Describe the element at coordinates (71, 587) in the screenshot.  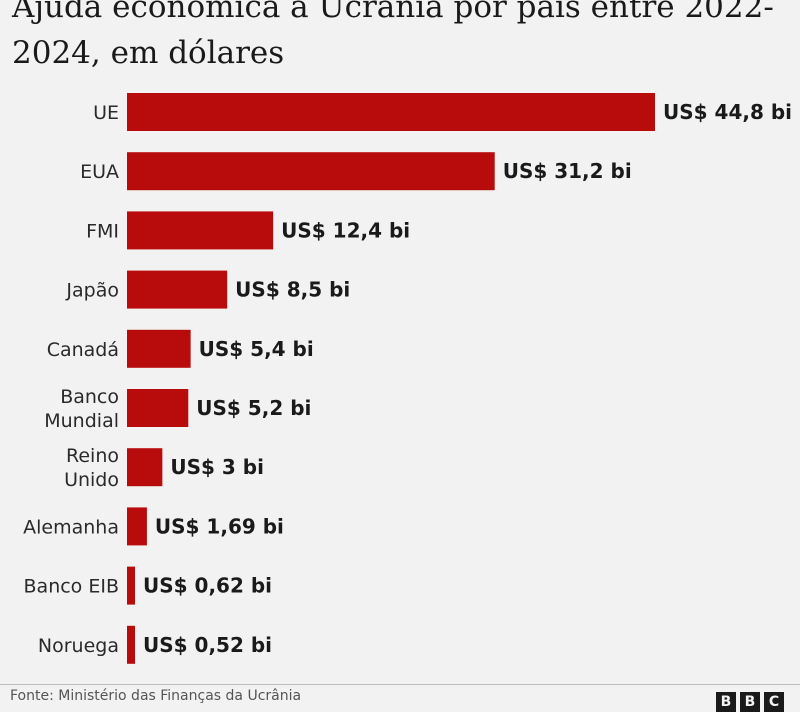
I see `category-label: Banco EIB` at that location.